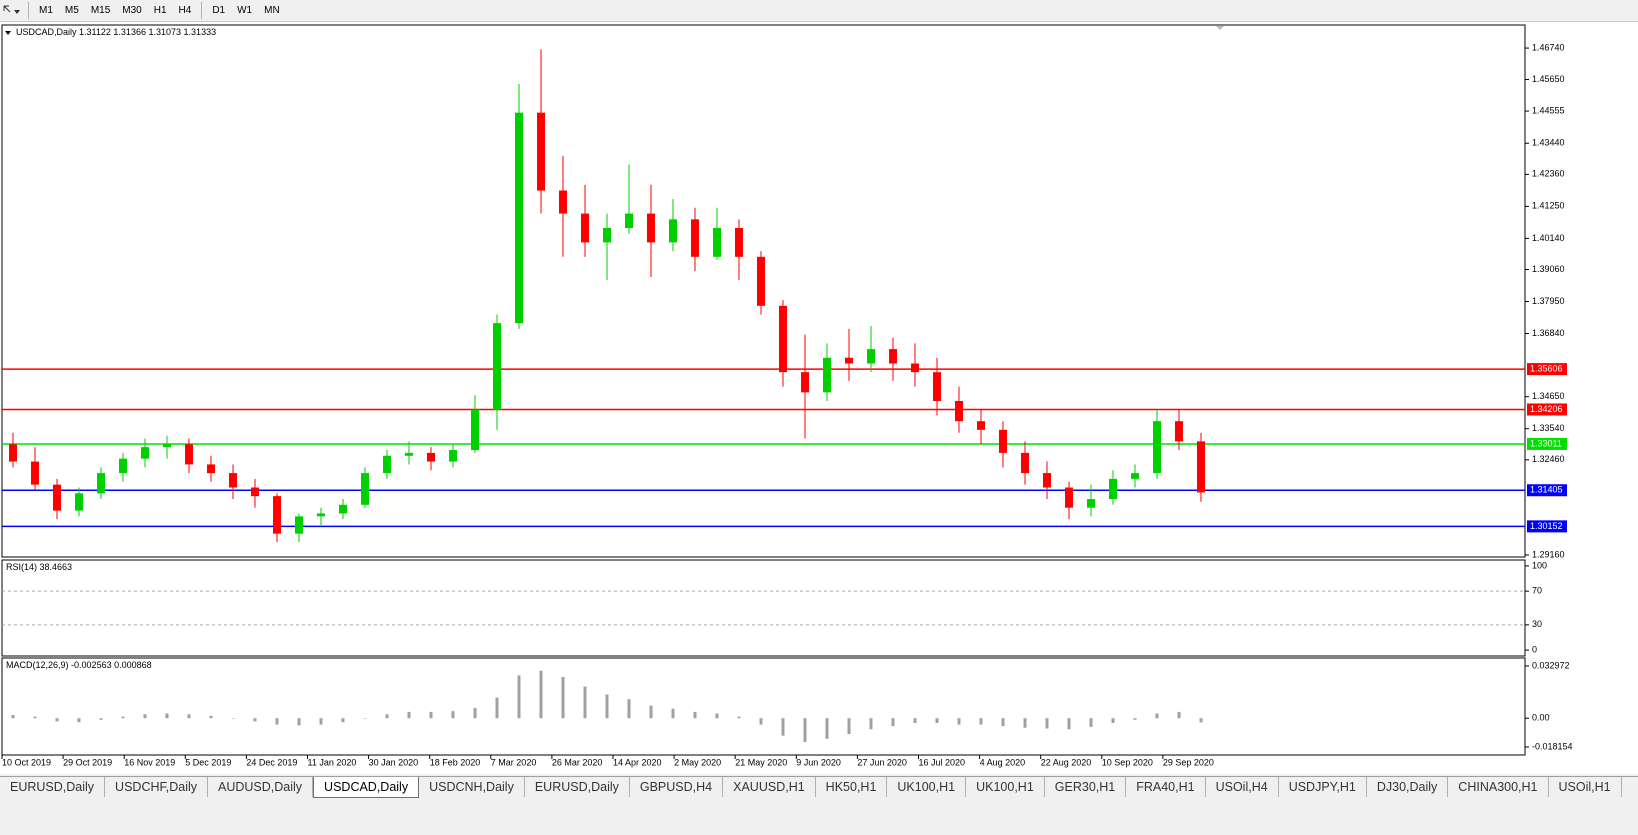 Image resolution: width=1638 pixels, height=835 pixels. I want to click on x-tick-label: 21 May 2020, so click(761, 762).